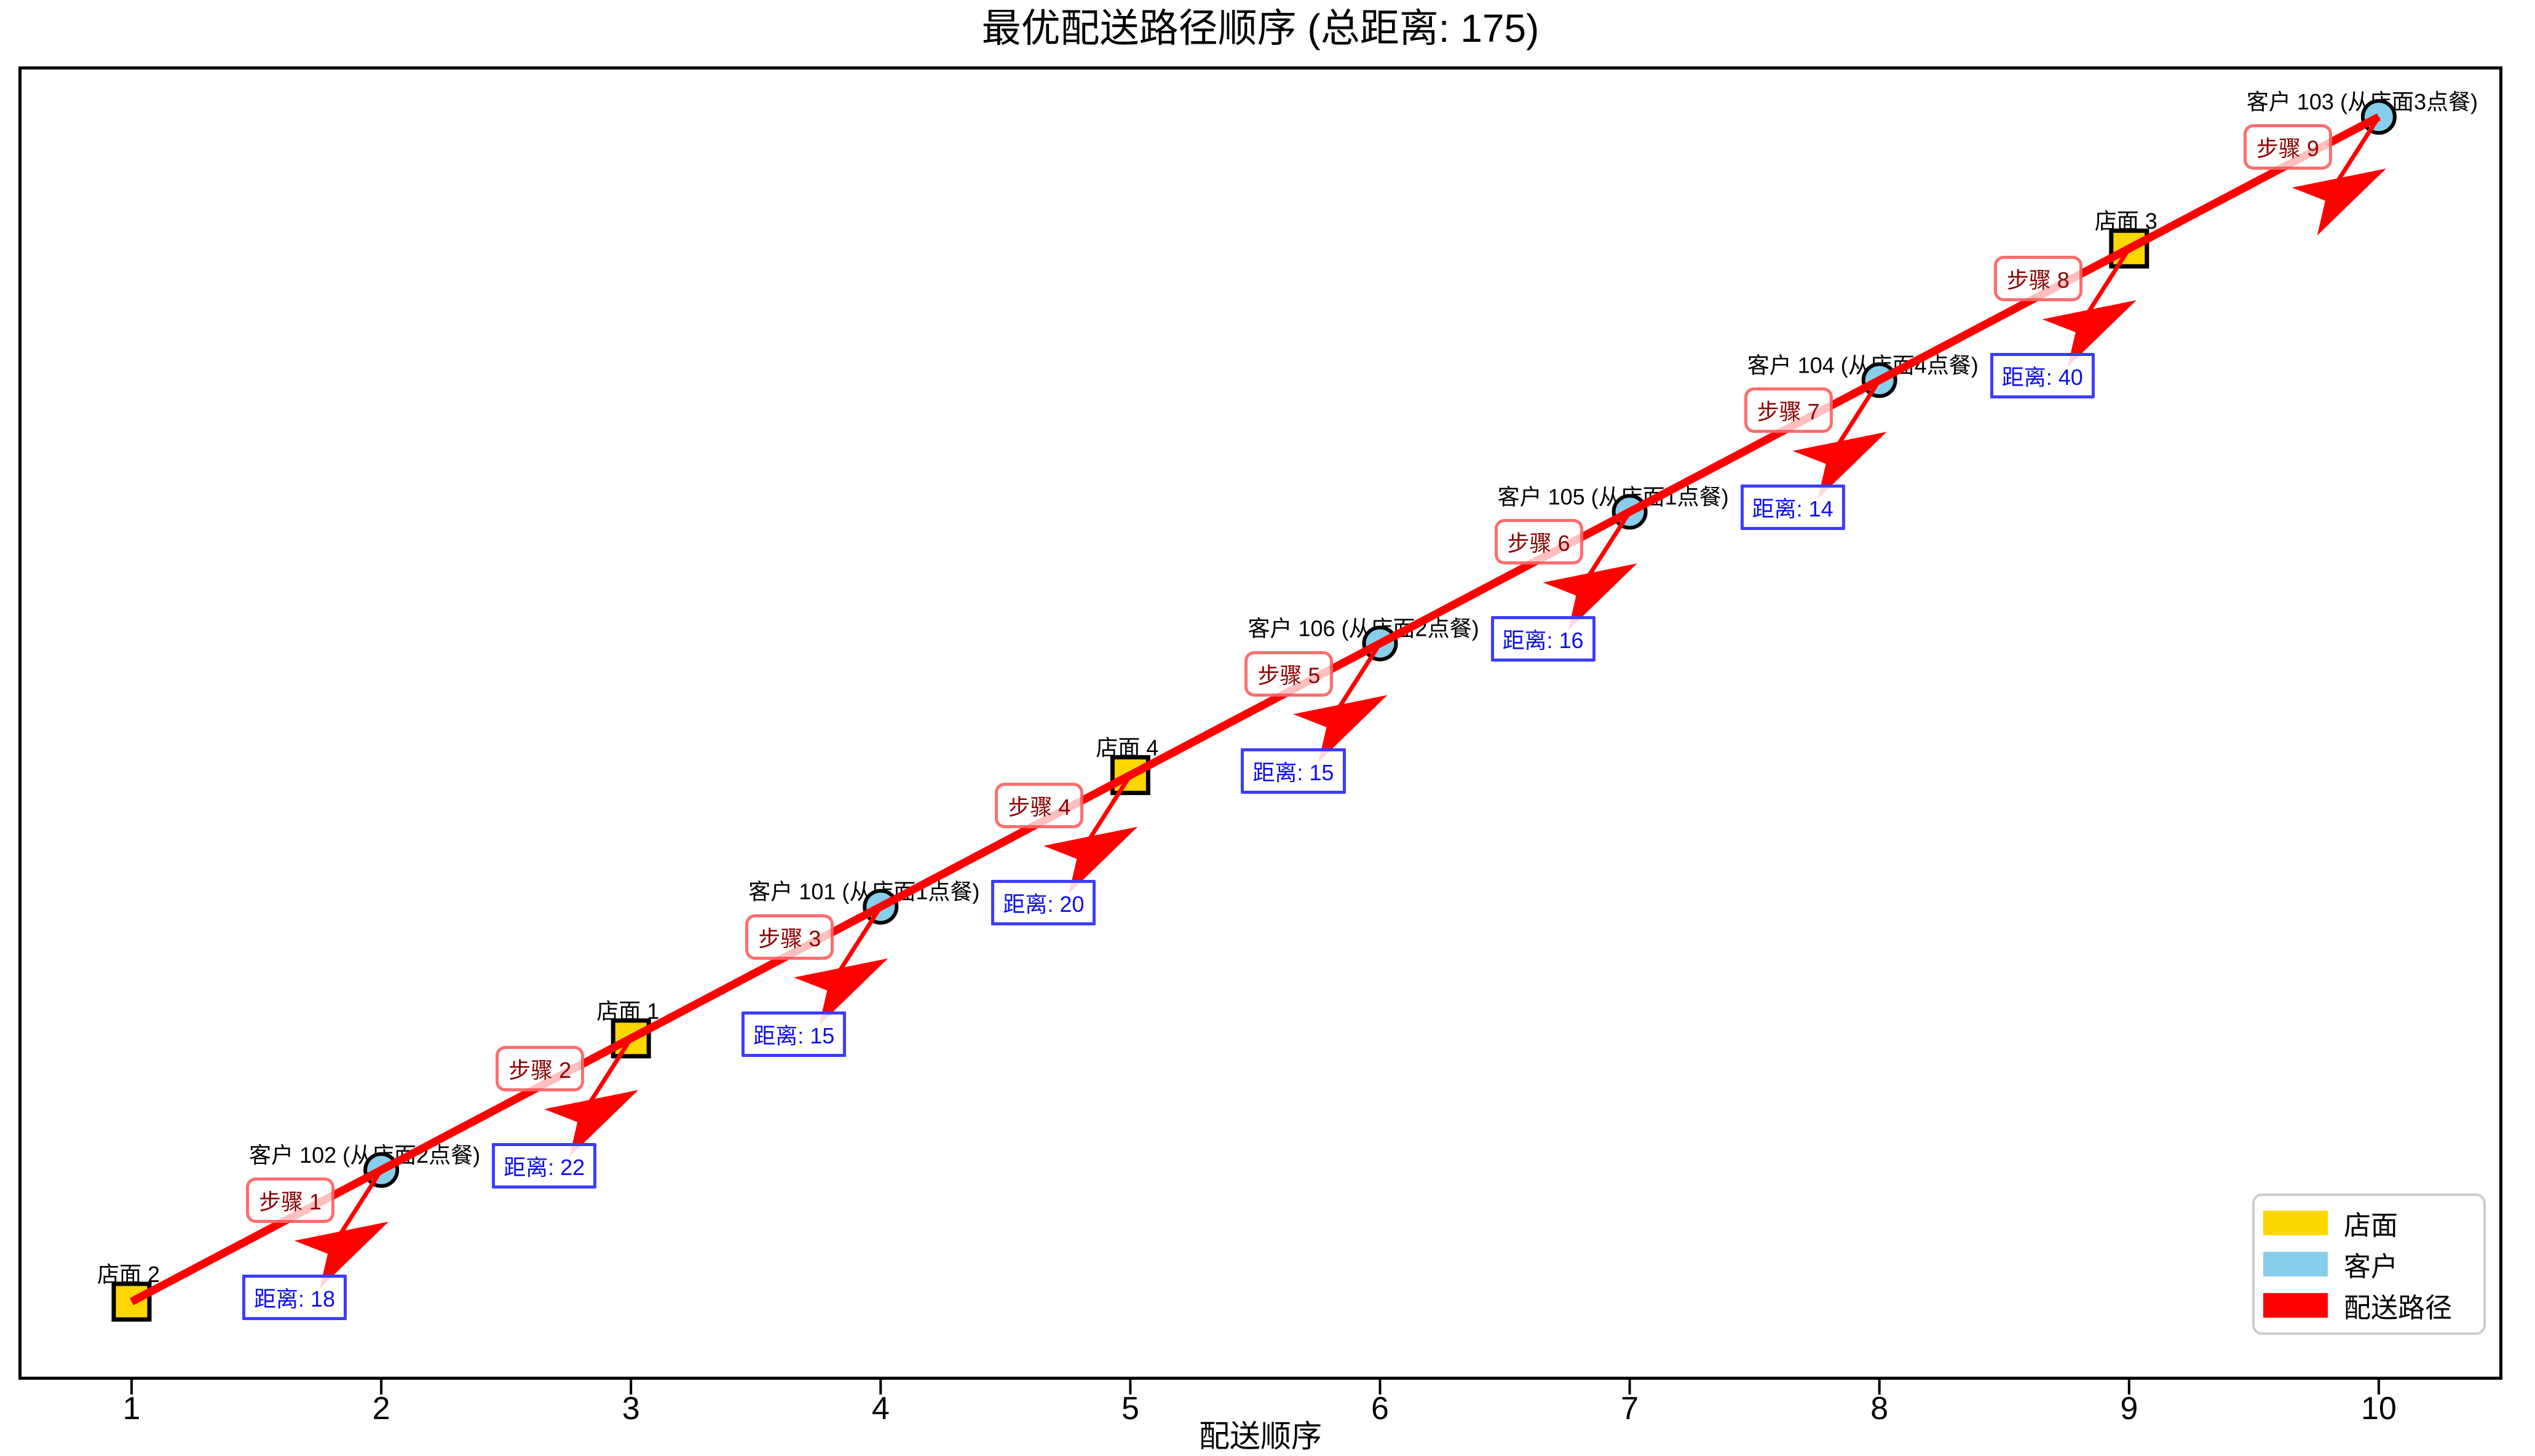 Image resolution: width=2535 pixels, height=1456 pixels. Describe the element at coordinates (1630, 1409) in the screenshot. I see `x-tick-label: 7` at that location.